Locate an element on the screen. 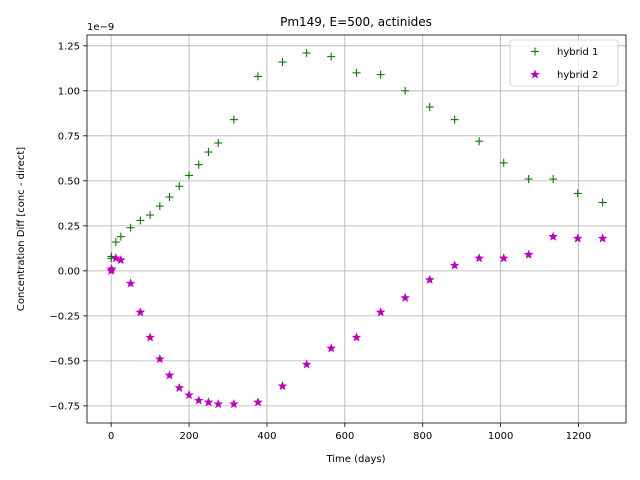  y-tick-label: 0.75 is located at coordinates (69, 136).